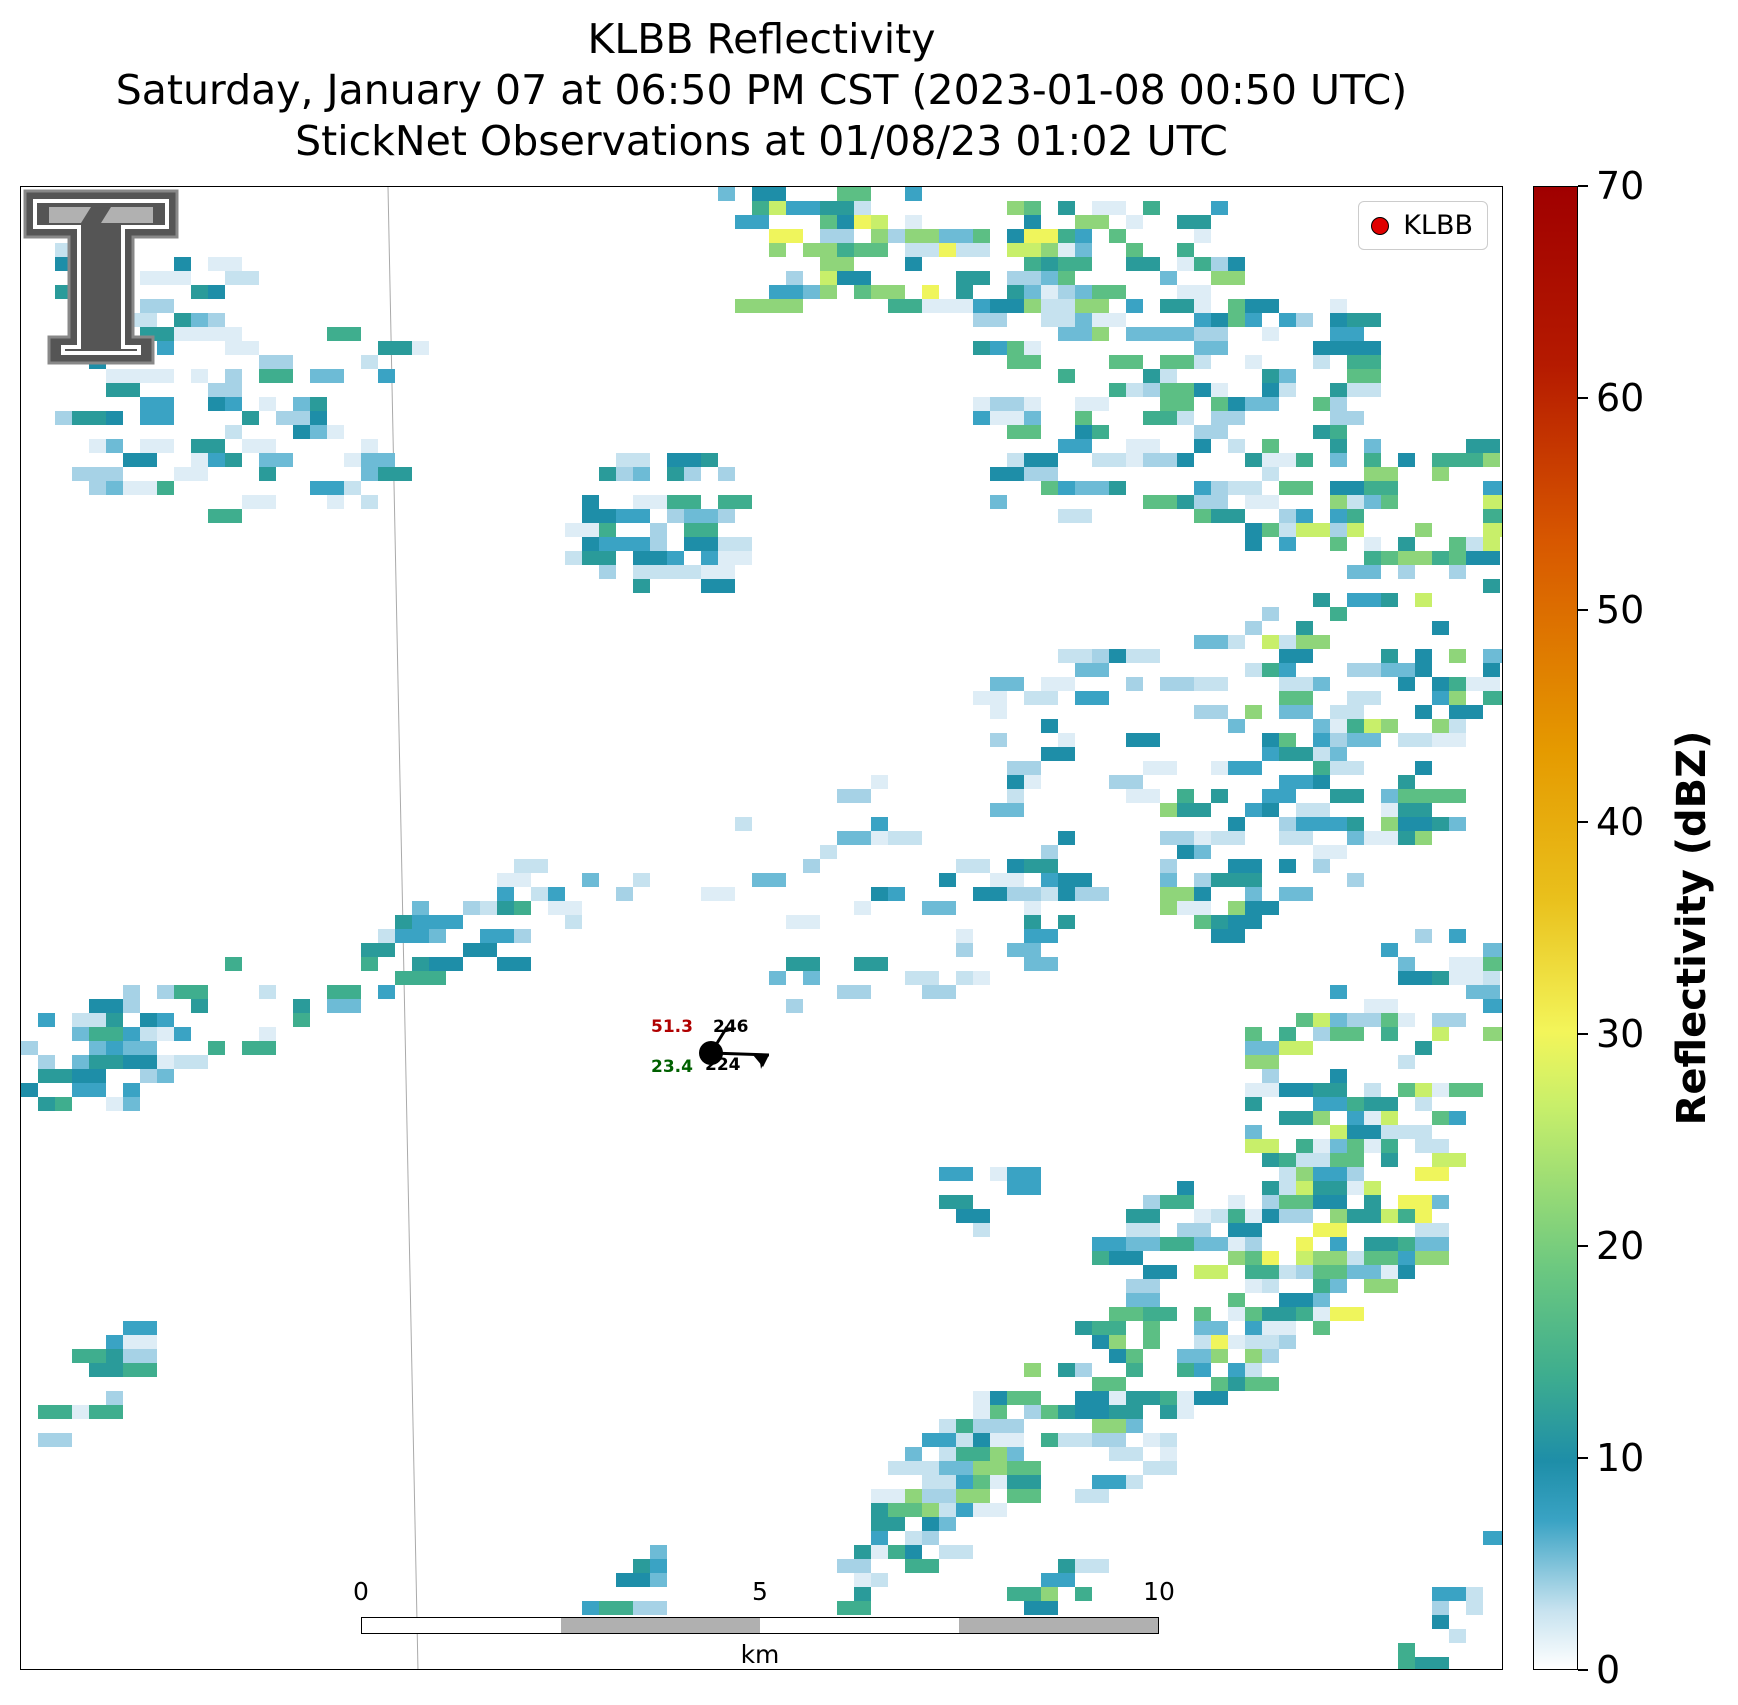 The height and width of the screenshot is (1705, 1738). Describe the element at coordinates (1608, 1670) in the screenshot. I see `colorbar-tick-label: 0` at that location.